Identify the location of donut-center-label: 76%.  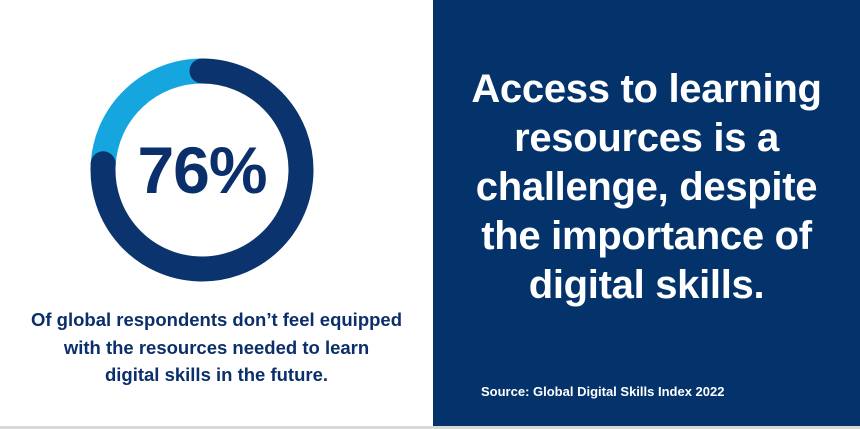
(202, 170).